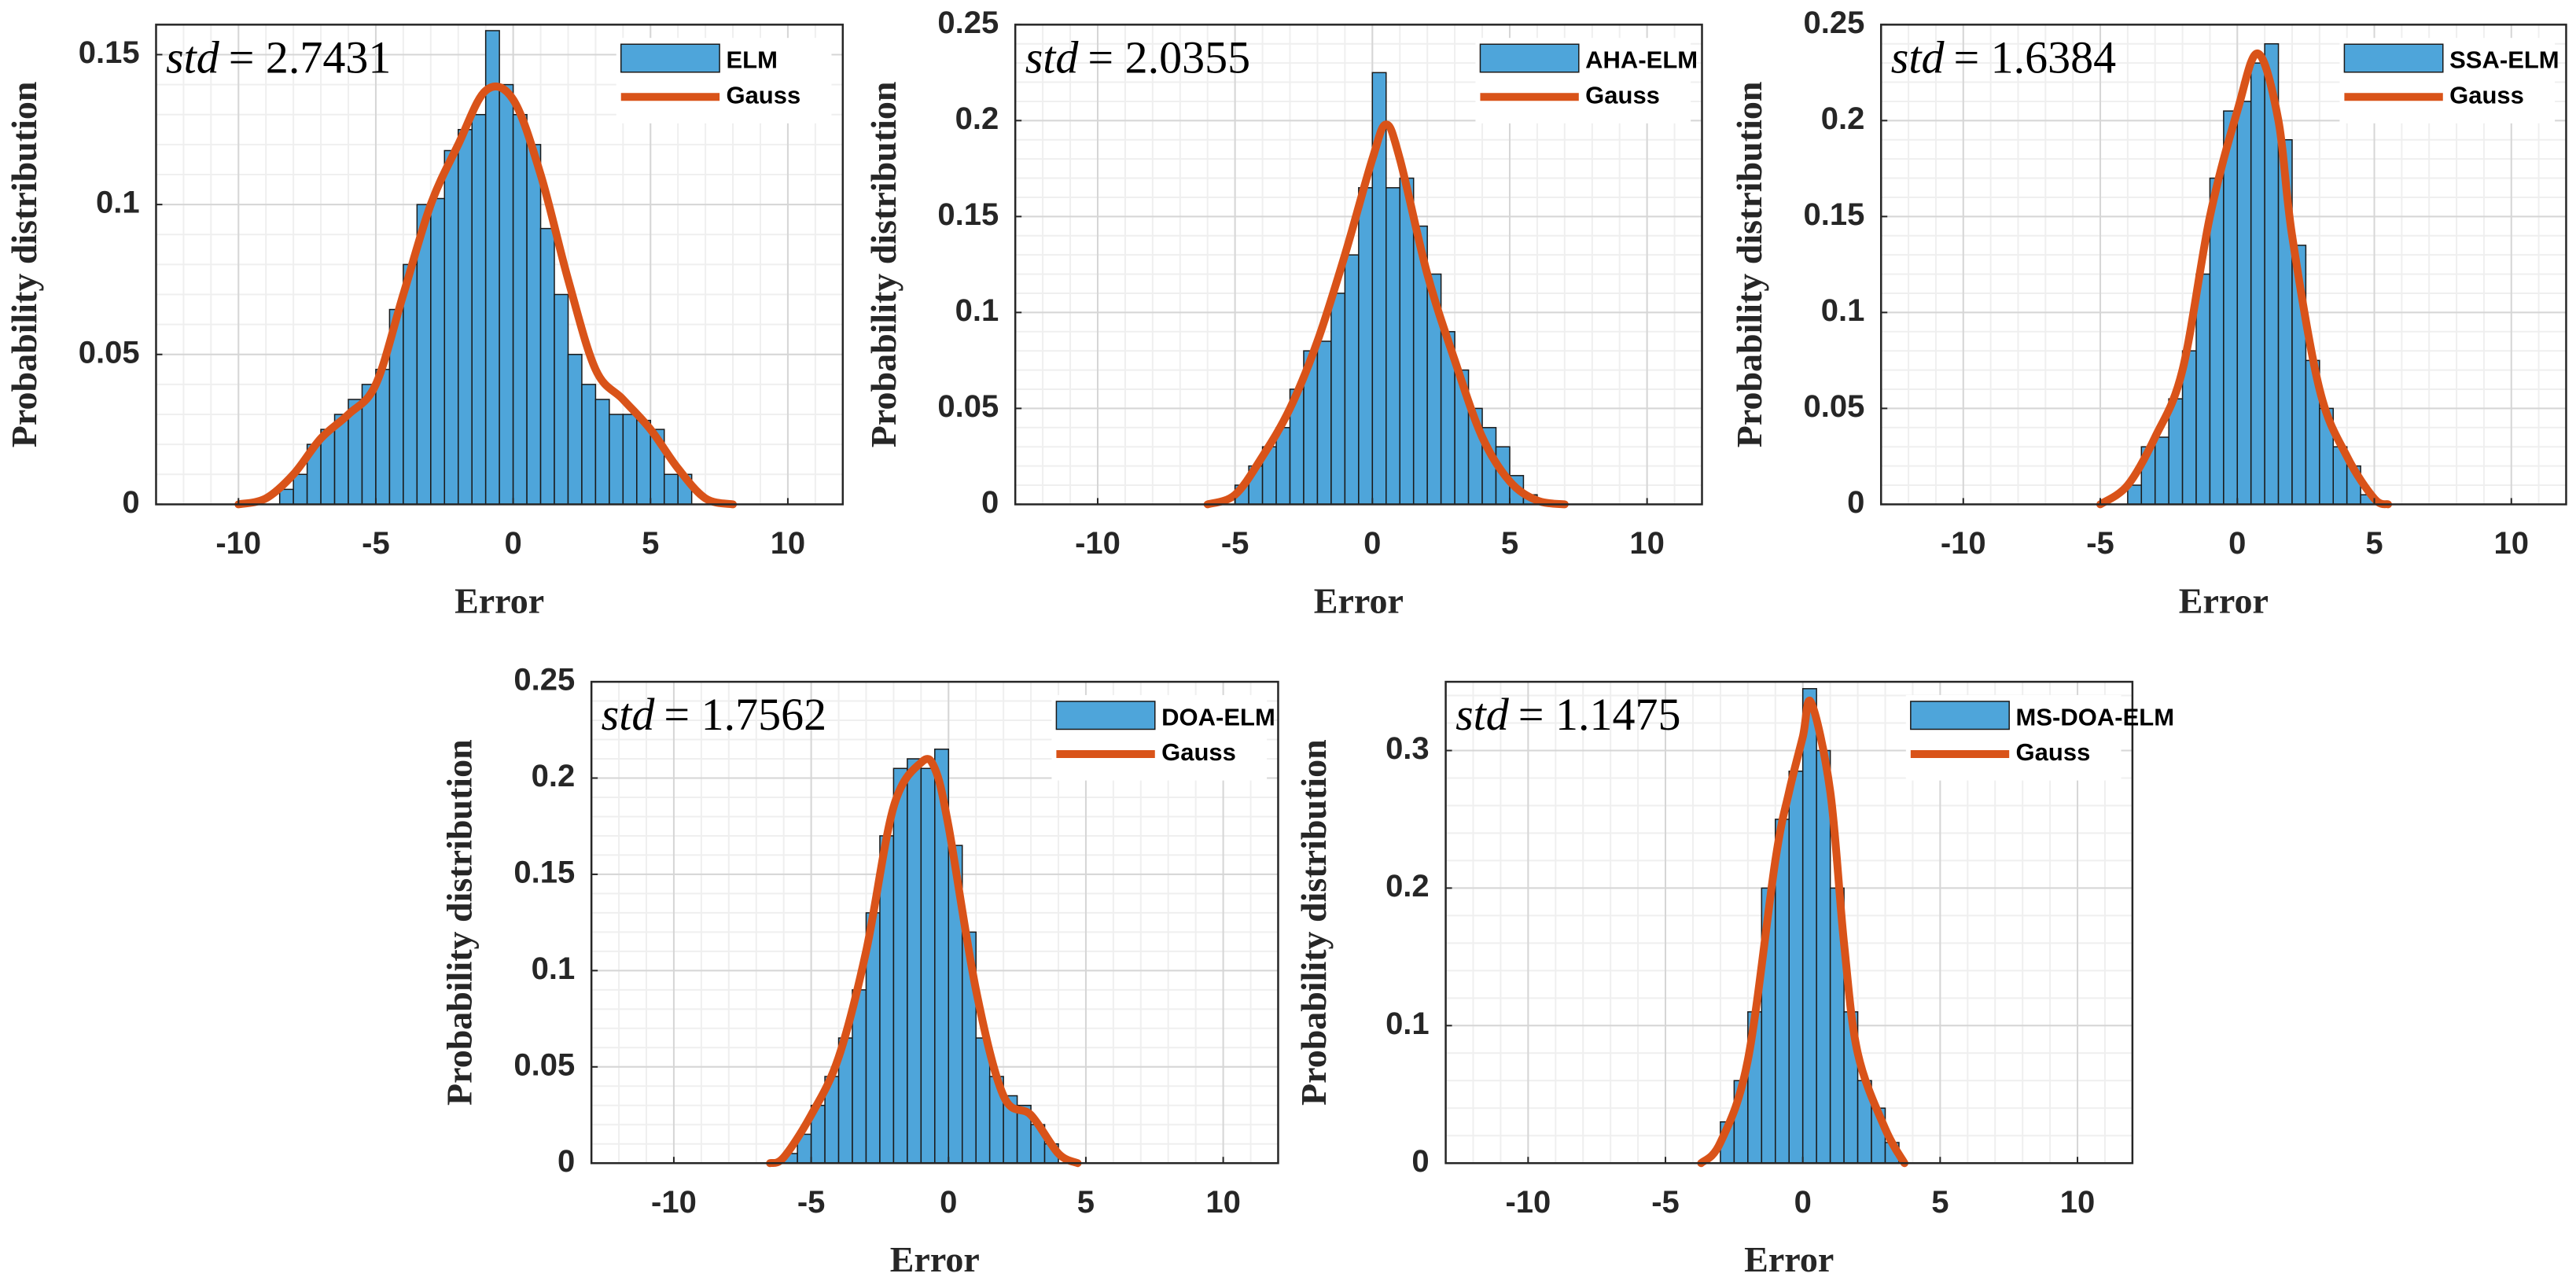 This screenshot has width=2576, height=1288. Describe the element at coordinates (752, 60) in the screenshot. I see `legend-label: ELM` at that location.